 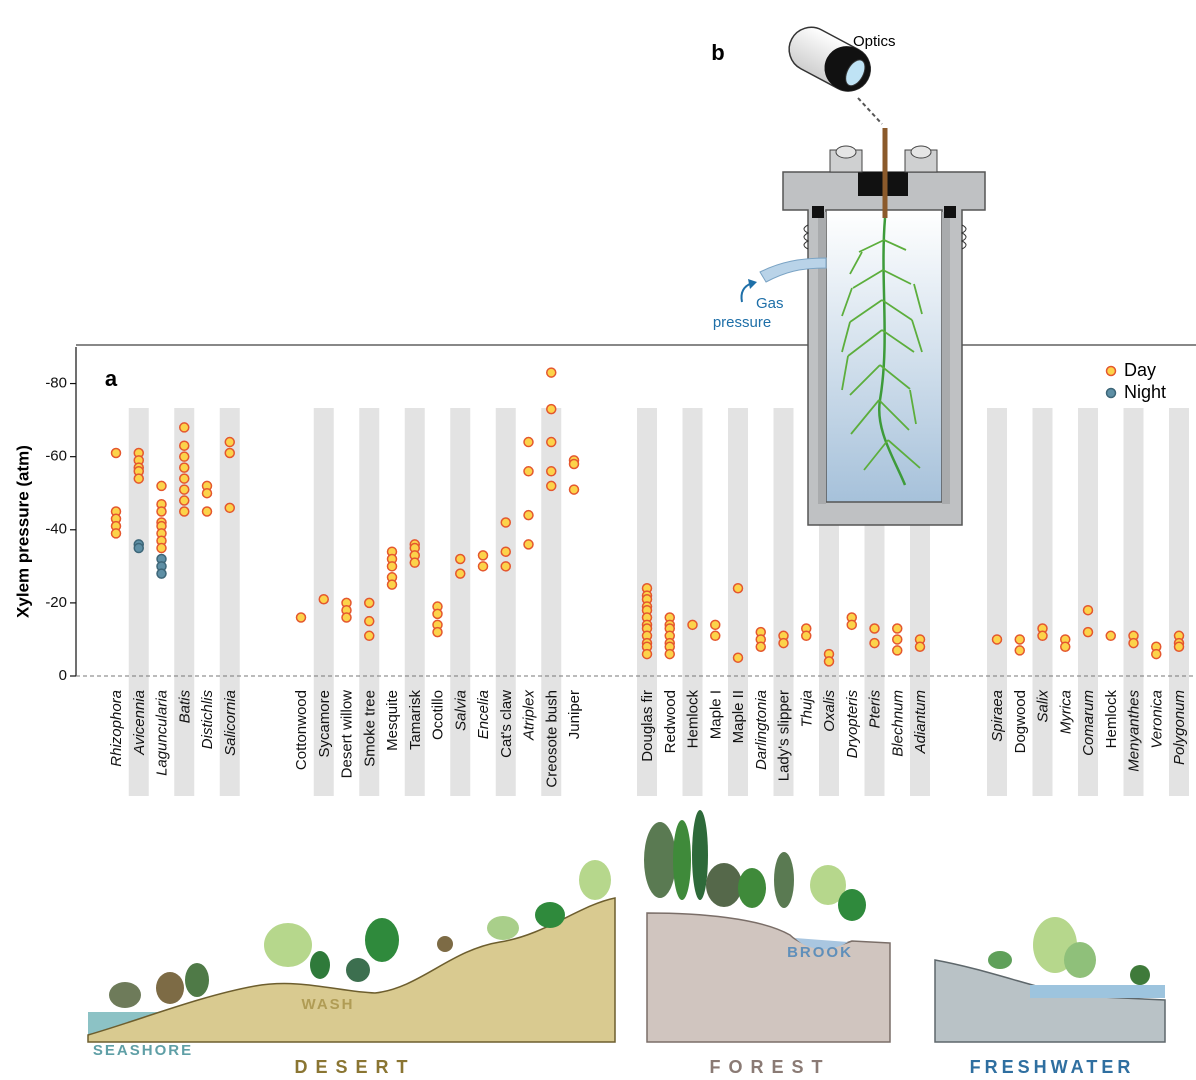 I want to click on x-tick-label: Dogwood, so click(x=1020, y=721).